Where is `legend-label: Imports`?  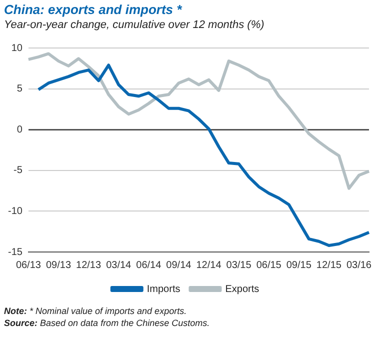
legend-label: Imports is located at coordinates (163, 289).